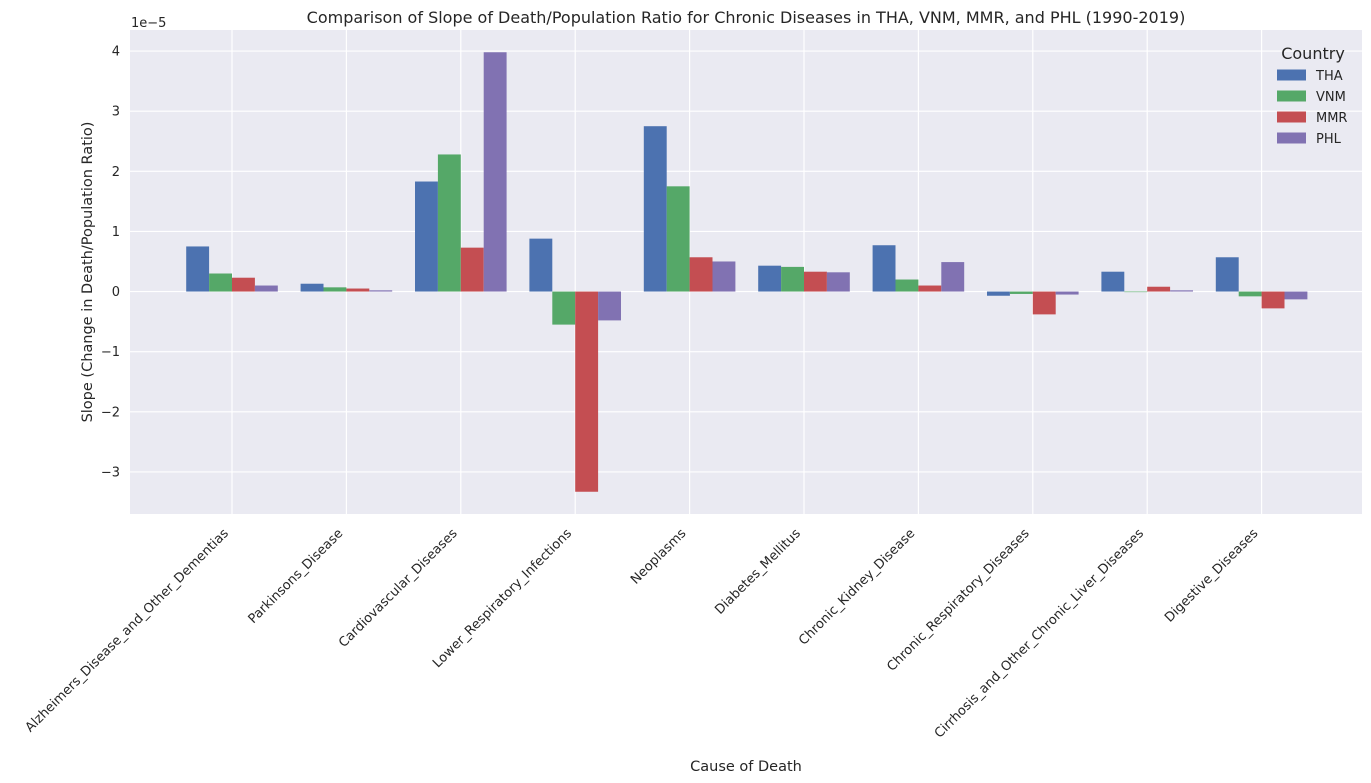 The height and width of the screenshot is (783, 1371). I want to click on y-tick-label: −2, so click(110, 412).